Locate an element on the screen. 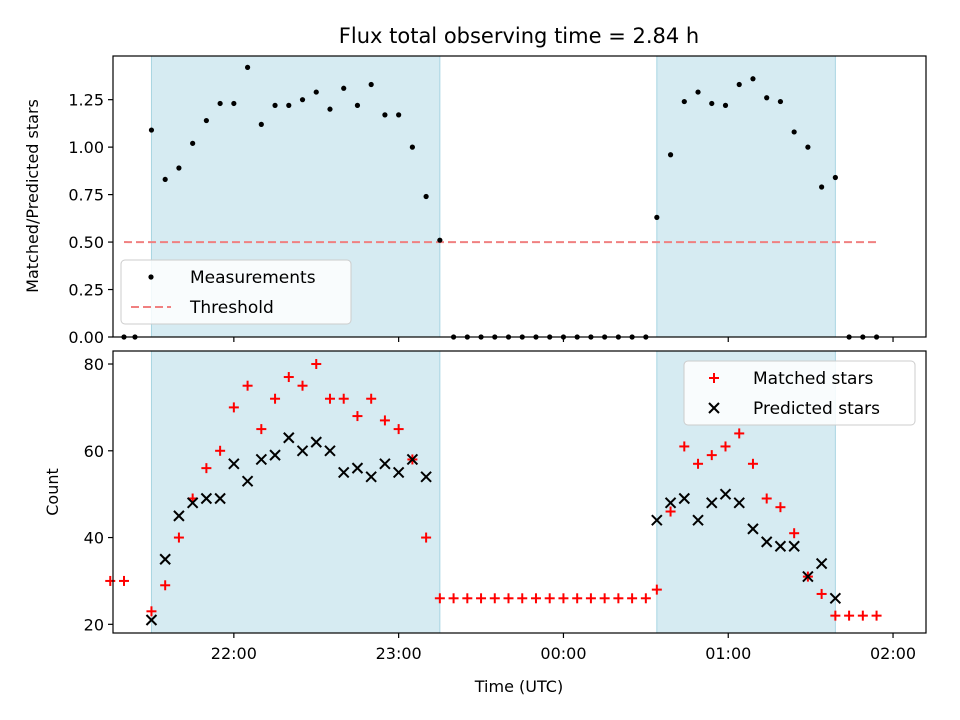 The image size is (960, 720). bottom-legend-entry-1-marker is located at coordinates (714, 408).